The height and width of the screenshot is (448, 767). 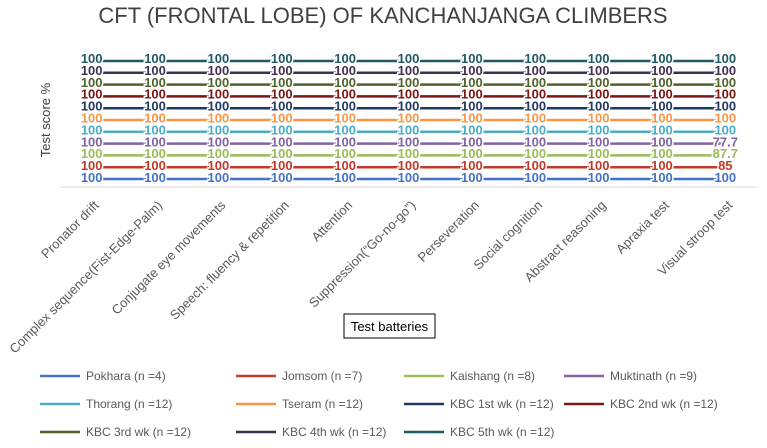 What do you see at coordinates (299, 376) in the screenshot?
I see `legend-item: Jomsom (n =7)` at bounding box center [299, 376].